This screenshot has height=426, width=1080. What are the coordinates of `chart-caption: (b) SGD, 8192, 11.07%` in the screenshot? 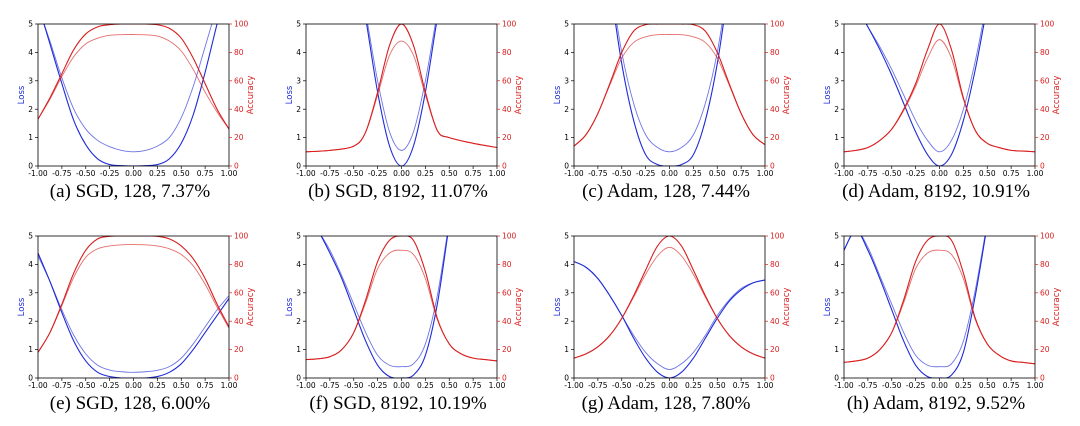 It's located at (398, 191).